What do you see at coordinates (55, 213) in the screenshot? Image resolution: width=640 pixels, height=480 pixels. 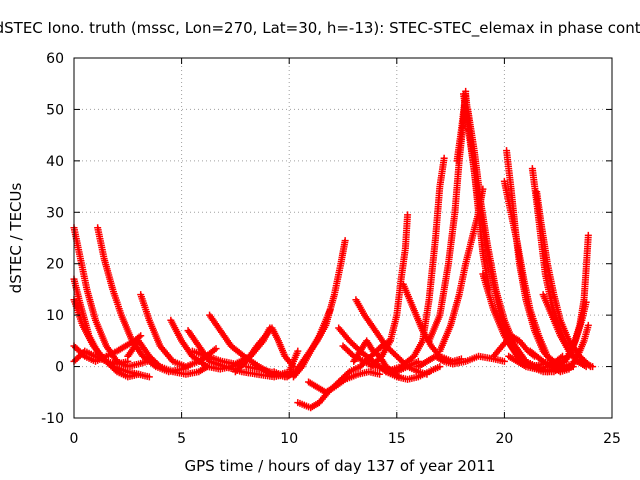 I see `y-tick-label: 30` at bounding box center [55, 213].